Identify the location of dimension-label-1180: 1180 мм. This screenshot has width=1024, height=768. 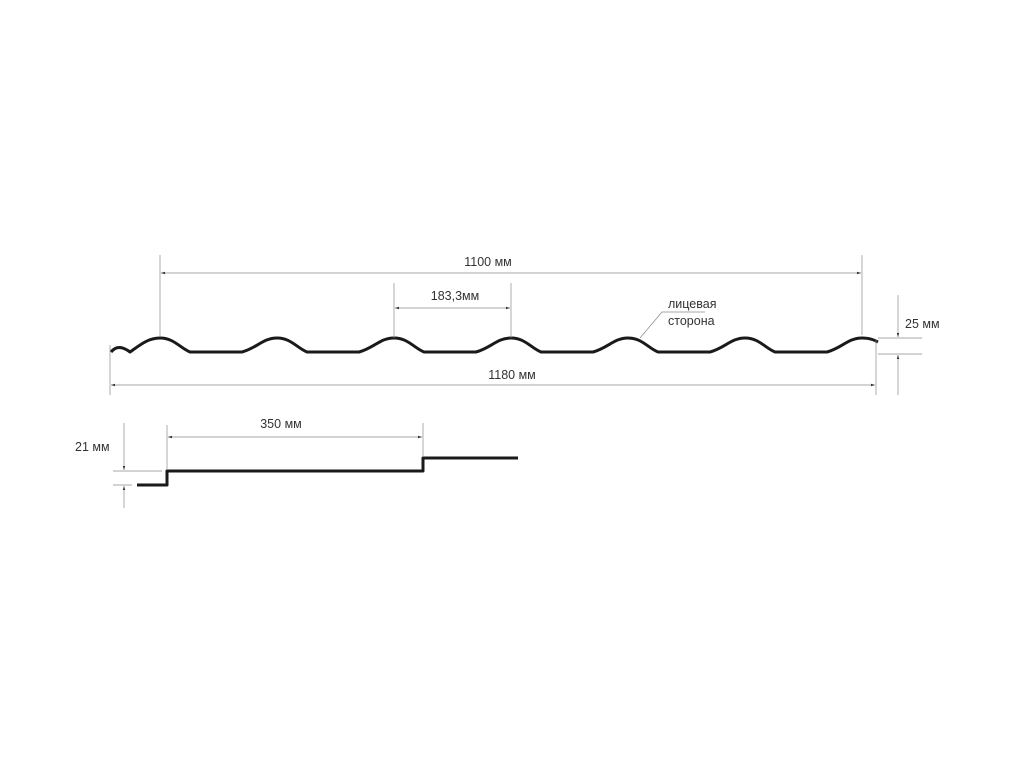
(512, 375).